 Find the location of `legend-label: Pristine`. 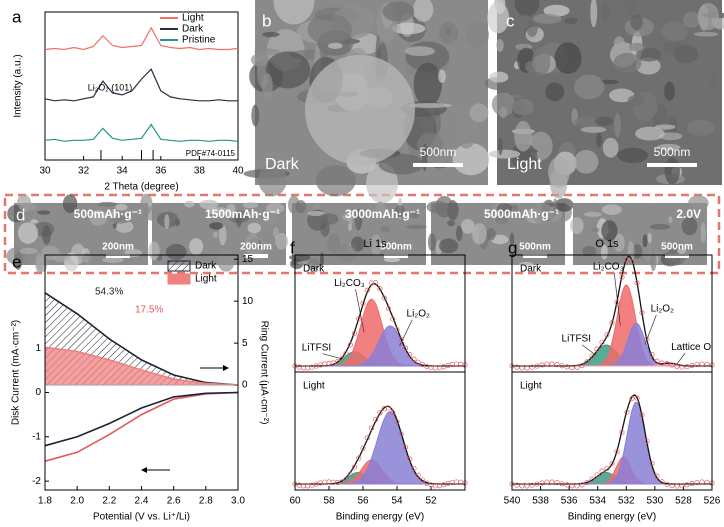

legend-label: Pristine is located at coordinates (199, 40).